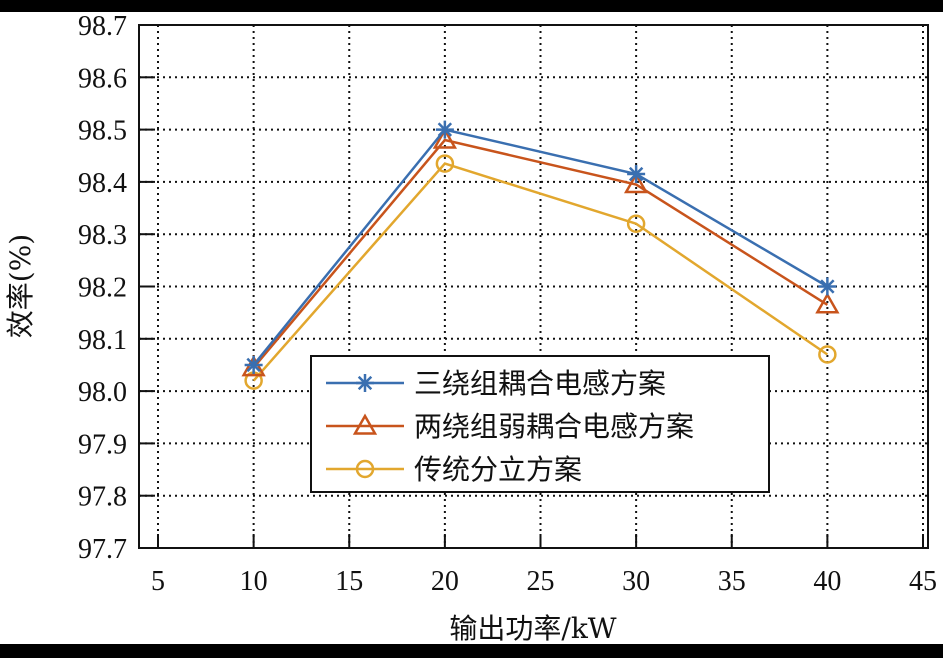 This screenshot has width=943, height=658. I want to click on y-tick-label: 97.7, so click(102, 549).